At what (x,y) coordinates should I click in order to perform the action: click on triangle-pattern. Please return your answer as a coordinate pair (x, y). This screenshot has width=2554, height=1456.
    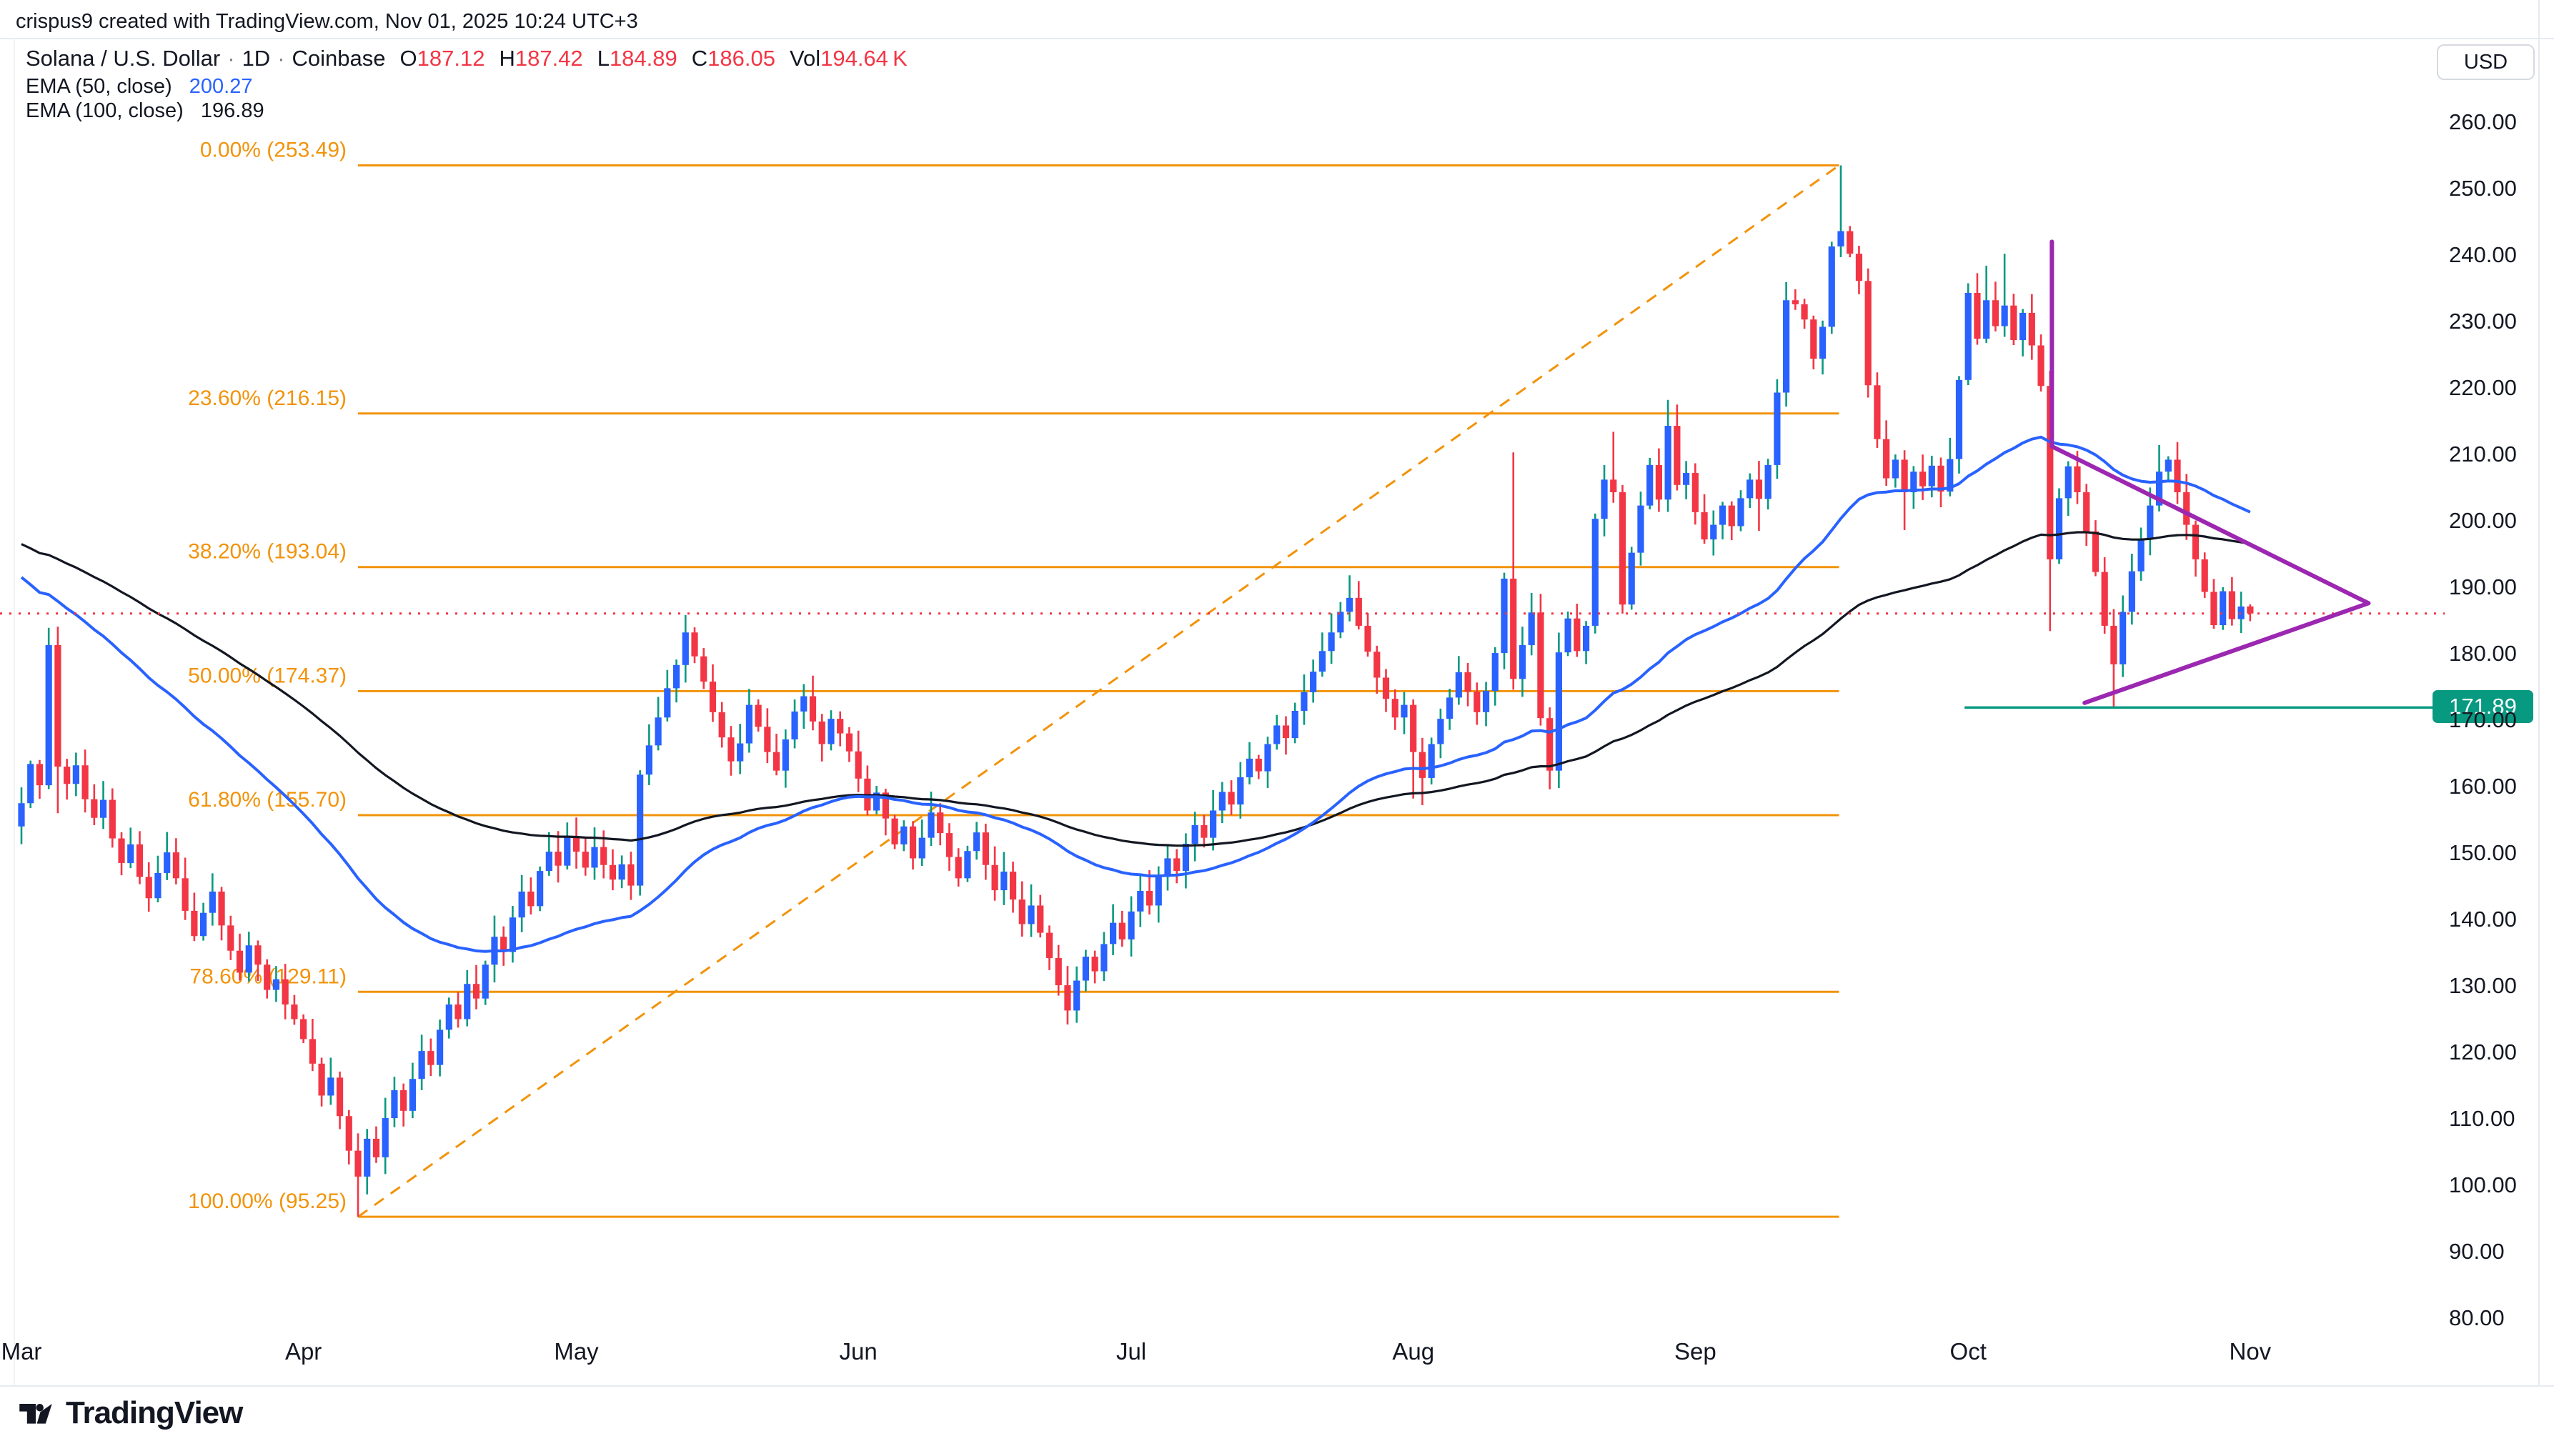
    Looking at the image, I should click on (2210, 472).